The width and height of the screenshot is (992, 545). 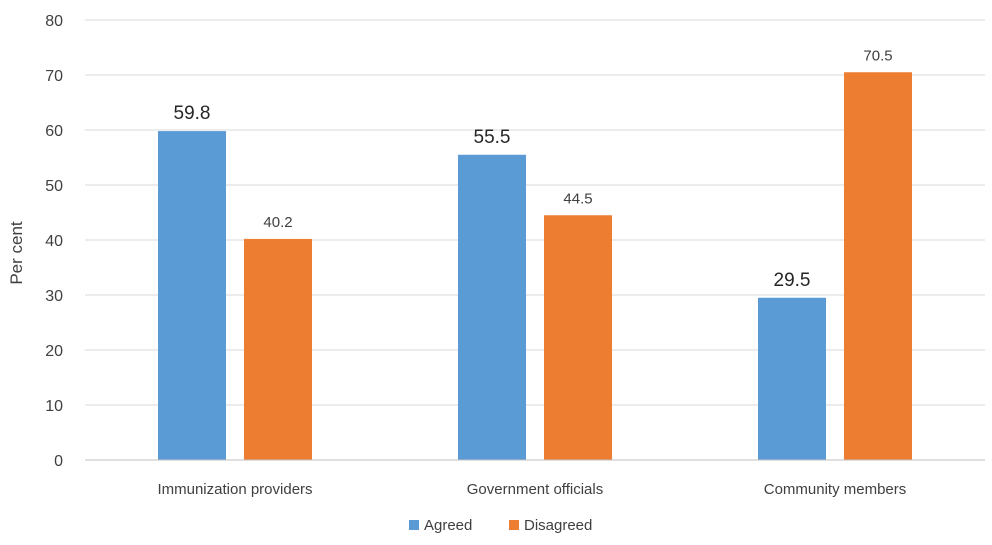 What do you see at coordinates (877, 55) in the screenshot?
I see `data-label: 70.5` at bounding box center [877, 55].